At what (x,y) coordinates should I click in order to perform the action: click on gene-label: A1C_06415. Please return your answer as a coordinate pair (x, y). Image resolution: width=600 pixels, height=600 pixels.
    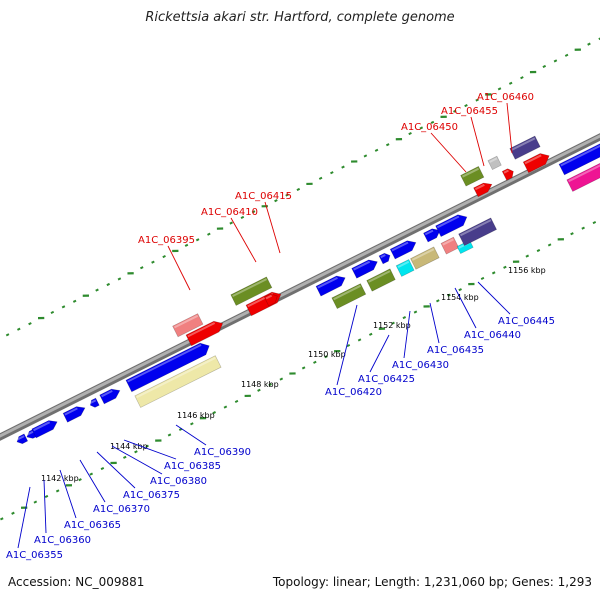
    Looking at the image, I should click on (263, 196).